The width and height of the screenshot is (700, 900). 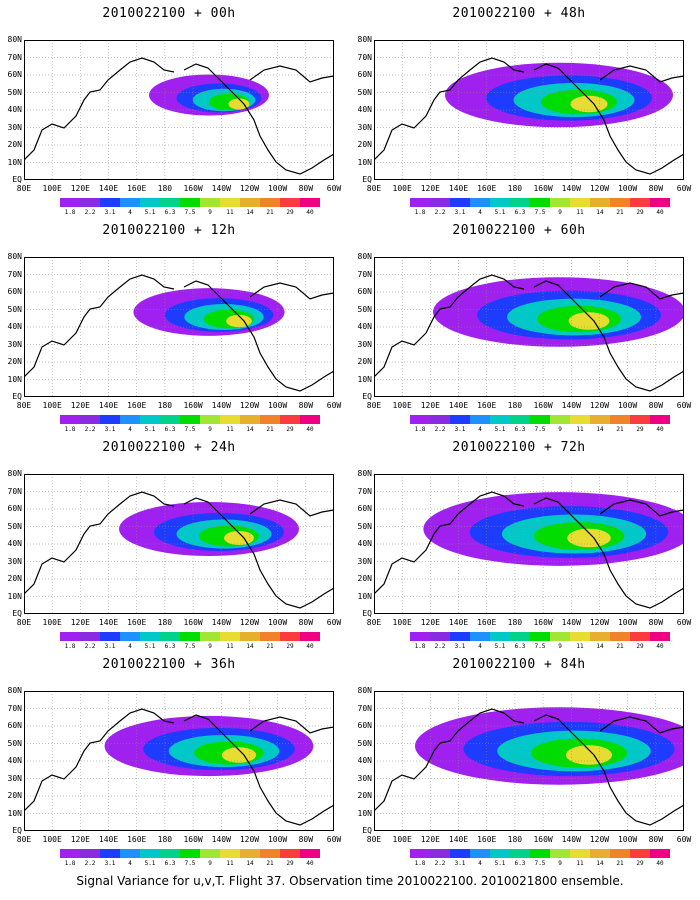 What do you see at coordinates (239, 104) in the screenshot?
I see `variance-contour` at bounding box center [239, 104].